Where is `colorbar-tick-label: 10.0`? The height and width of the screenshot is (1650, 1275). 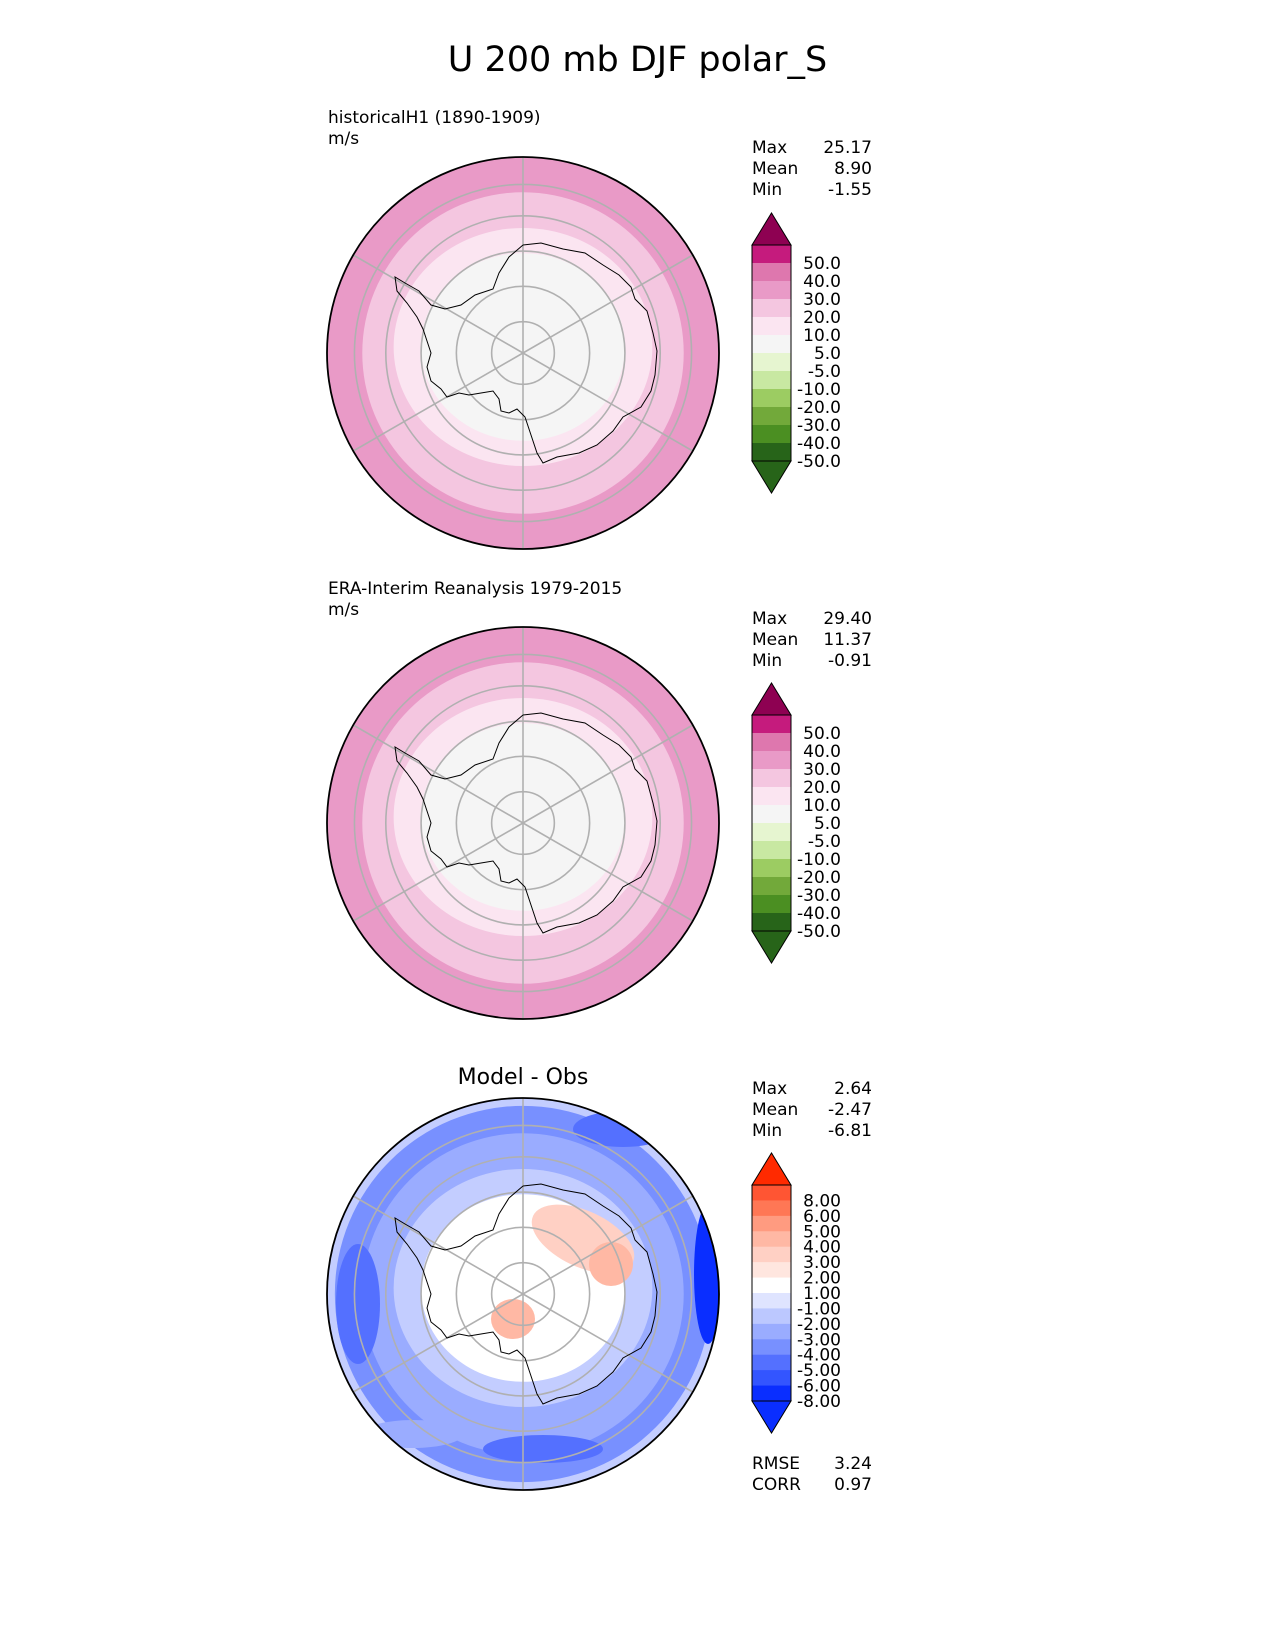 colorbar-tick-label: 10.0 is located at coordinates (822, 336).